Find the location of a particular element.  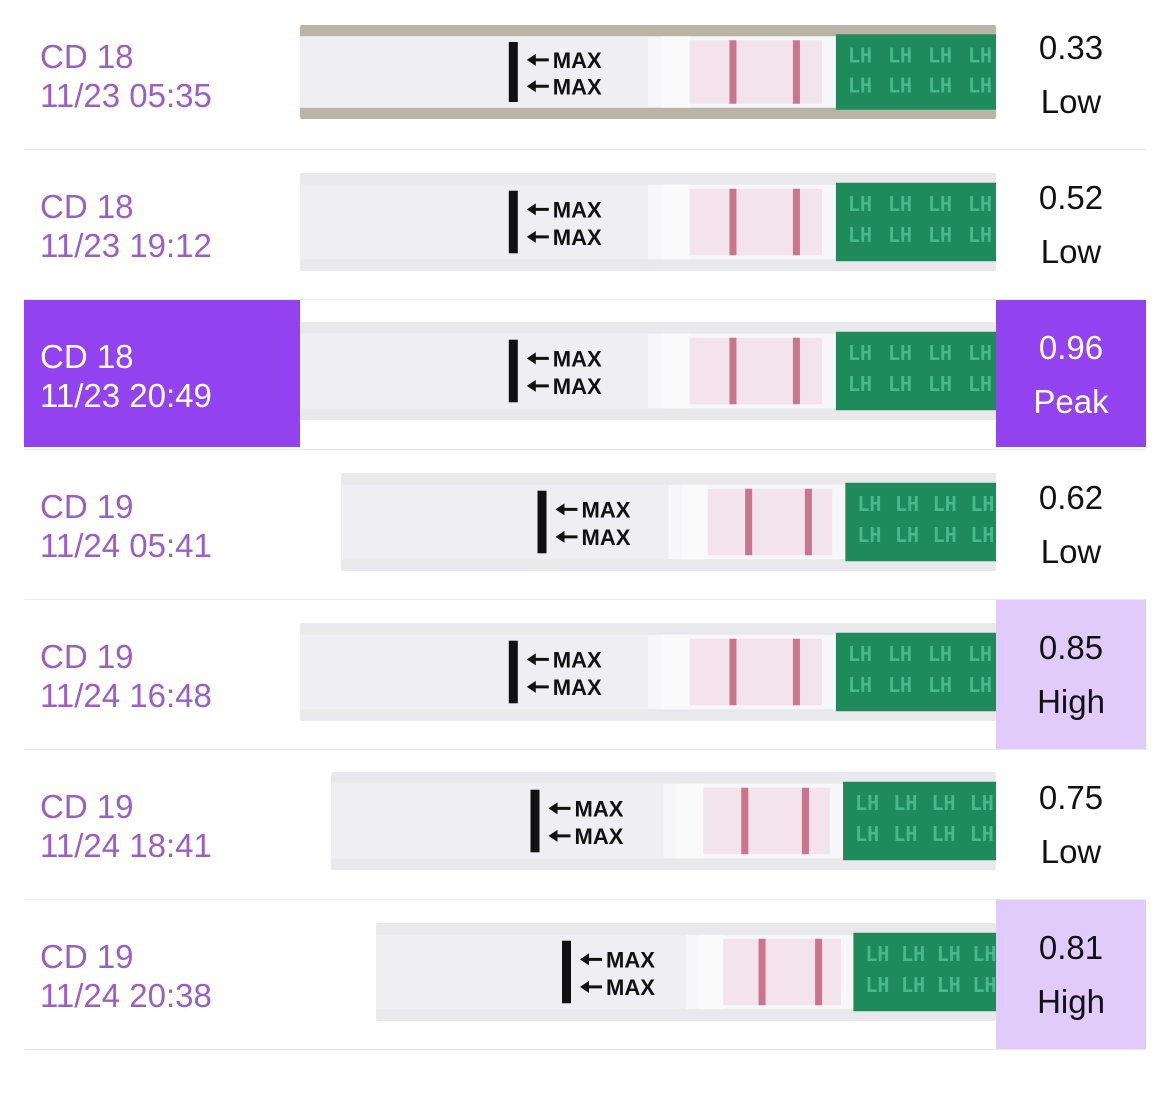

test-datetime: 11/24 18:41 is located at coordinates (126, 845).